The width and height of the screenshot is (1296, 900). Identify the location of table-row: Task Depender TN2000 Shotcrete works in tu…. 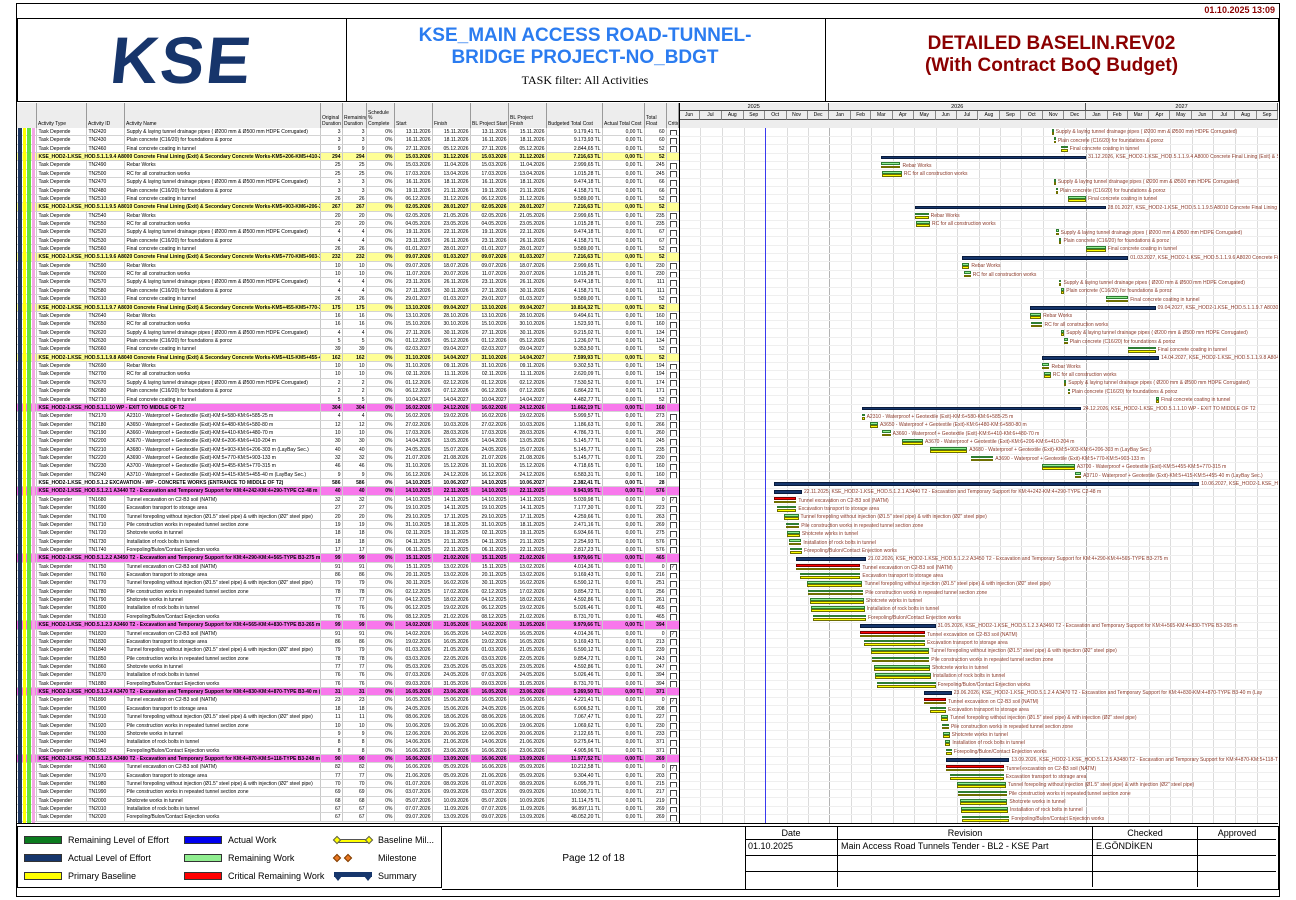
(348, 801).